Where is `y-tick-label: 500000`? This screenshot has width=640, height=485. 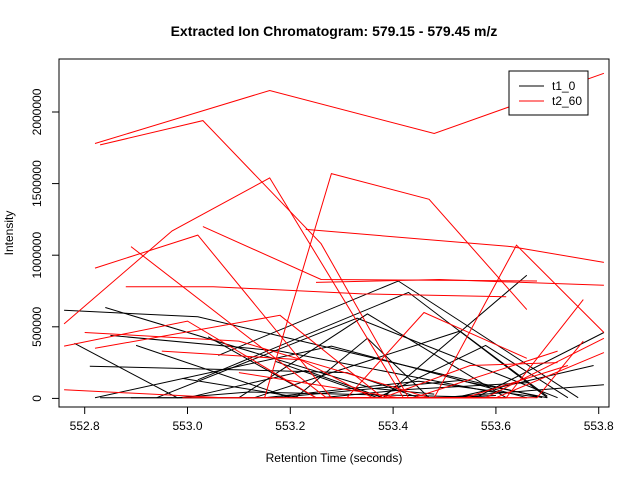 y-tick-label: 500000 is located at coordinates (37, 326).